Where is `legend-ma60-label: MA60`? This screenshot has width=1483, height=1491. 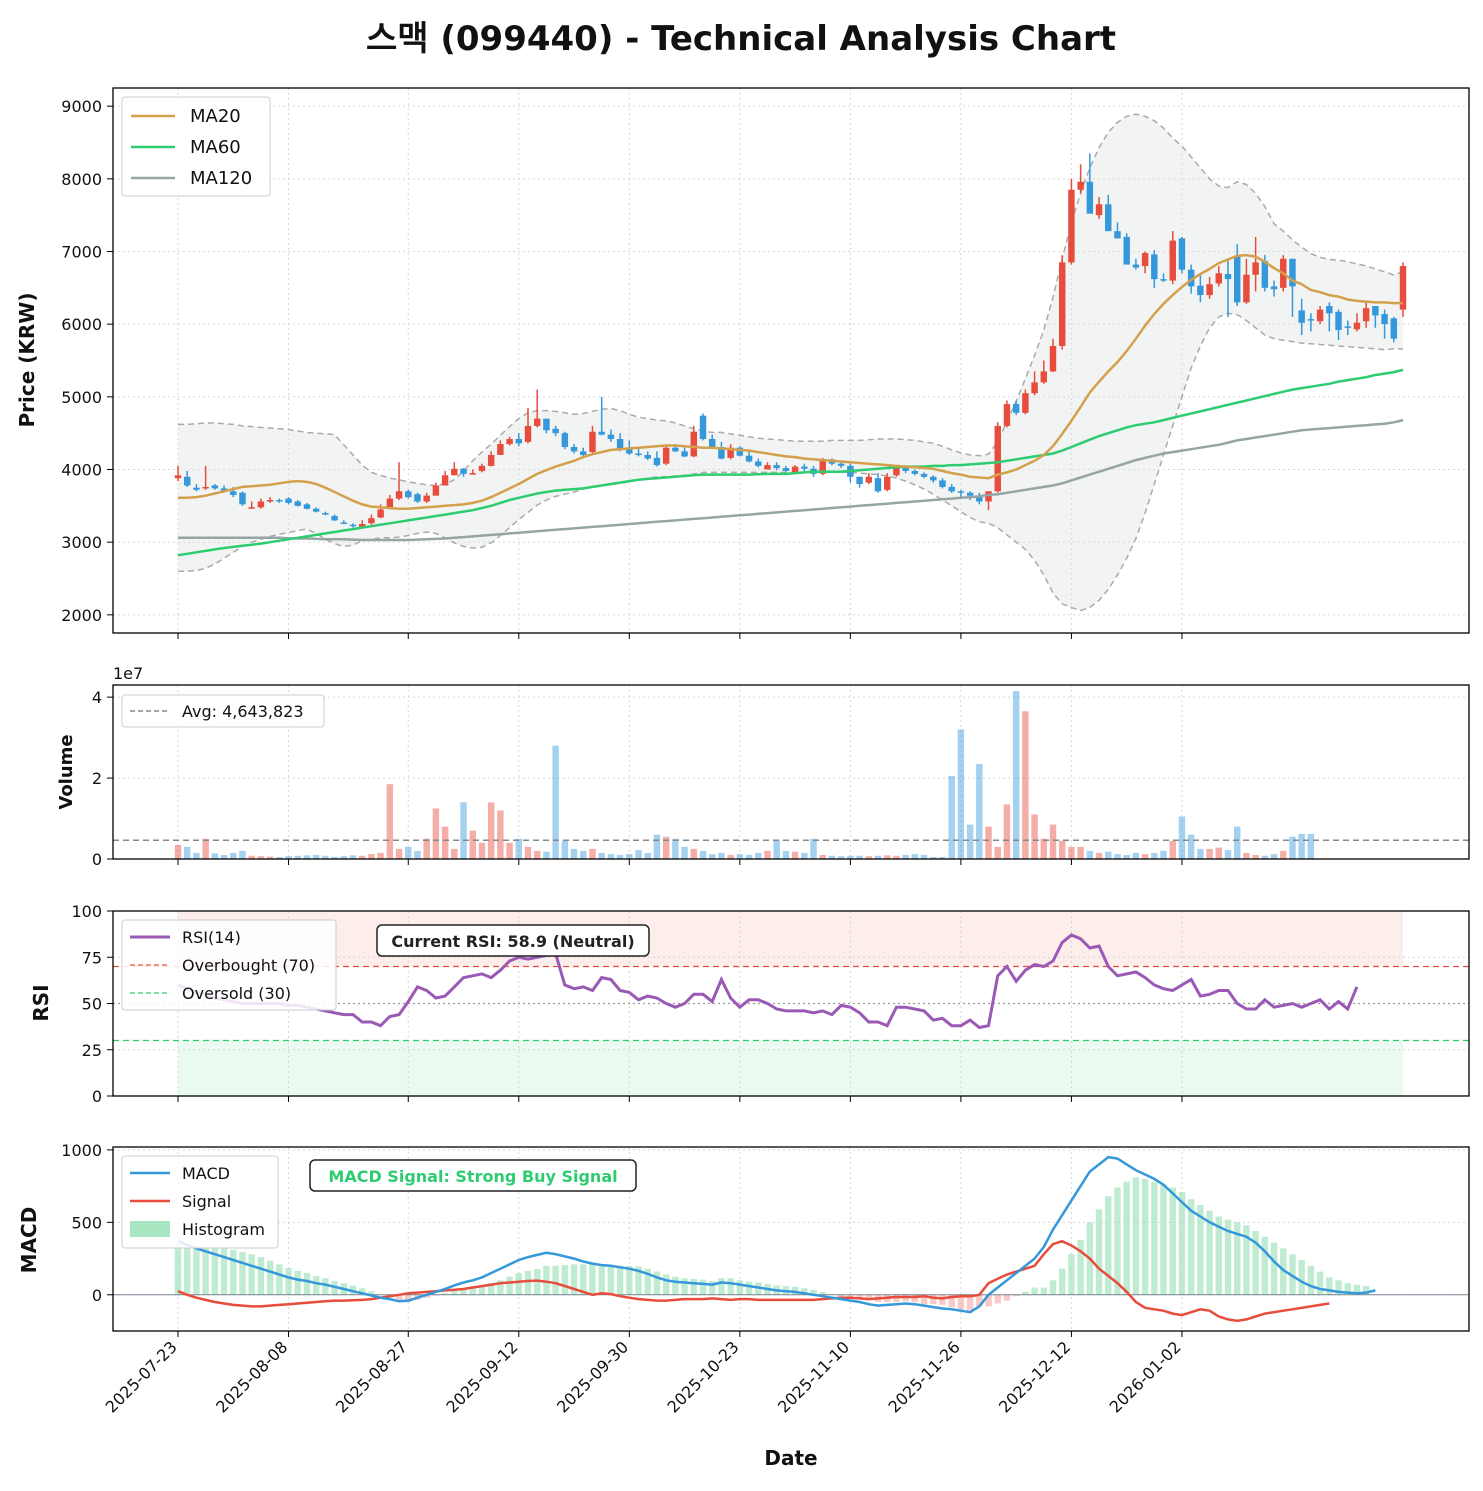 legend-ma60-label: MA60 is located at coordinates (215, 147).